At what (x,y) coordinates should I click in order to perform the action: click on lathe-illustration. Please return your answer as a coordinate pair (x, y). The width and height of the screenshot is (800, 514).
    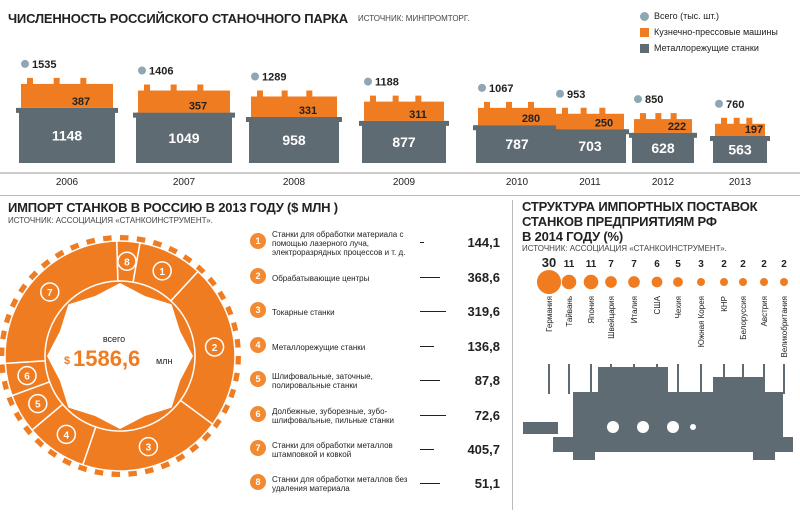
    Looking at the image, I should click on (658, 413).